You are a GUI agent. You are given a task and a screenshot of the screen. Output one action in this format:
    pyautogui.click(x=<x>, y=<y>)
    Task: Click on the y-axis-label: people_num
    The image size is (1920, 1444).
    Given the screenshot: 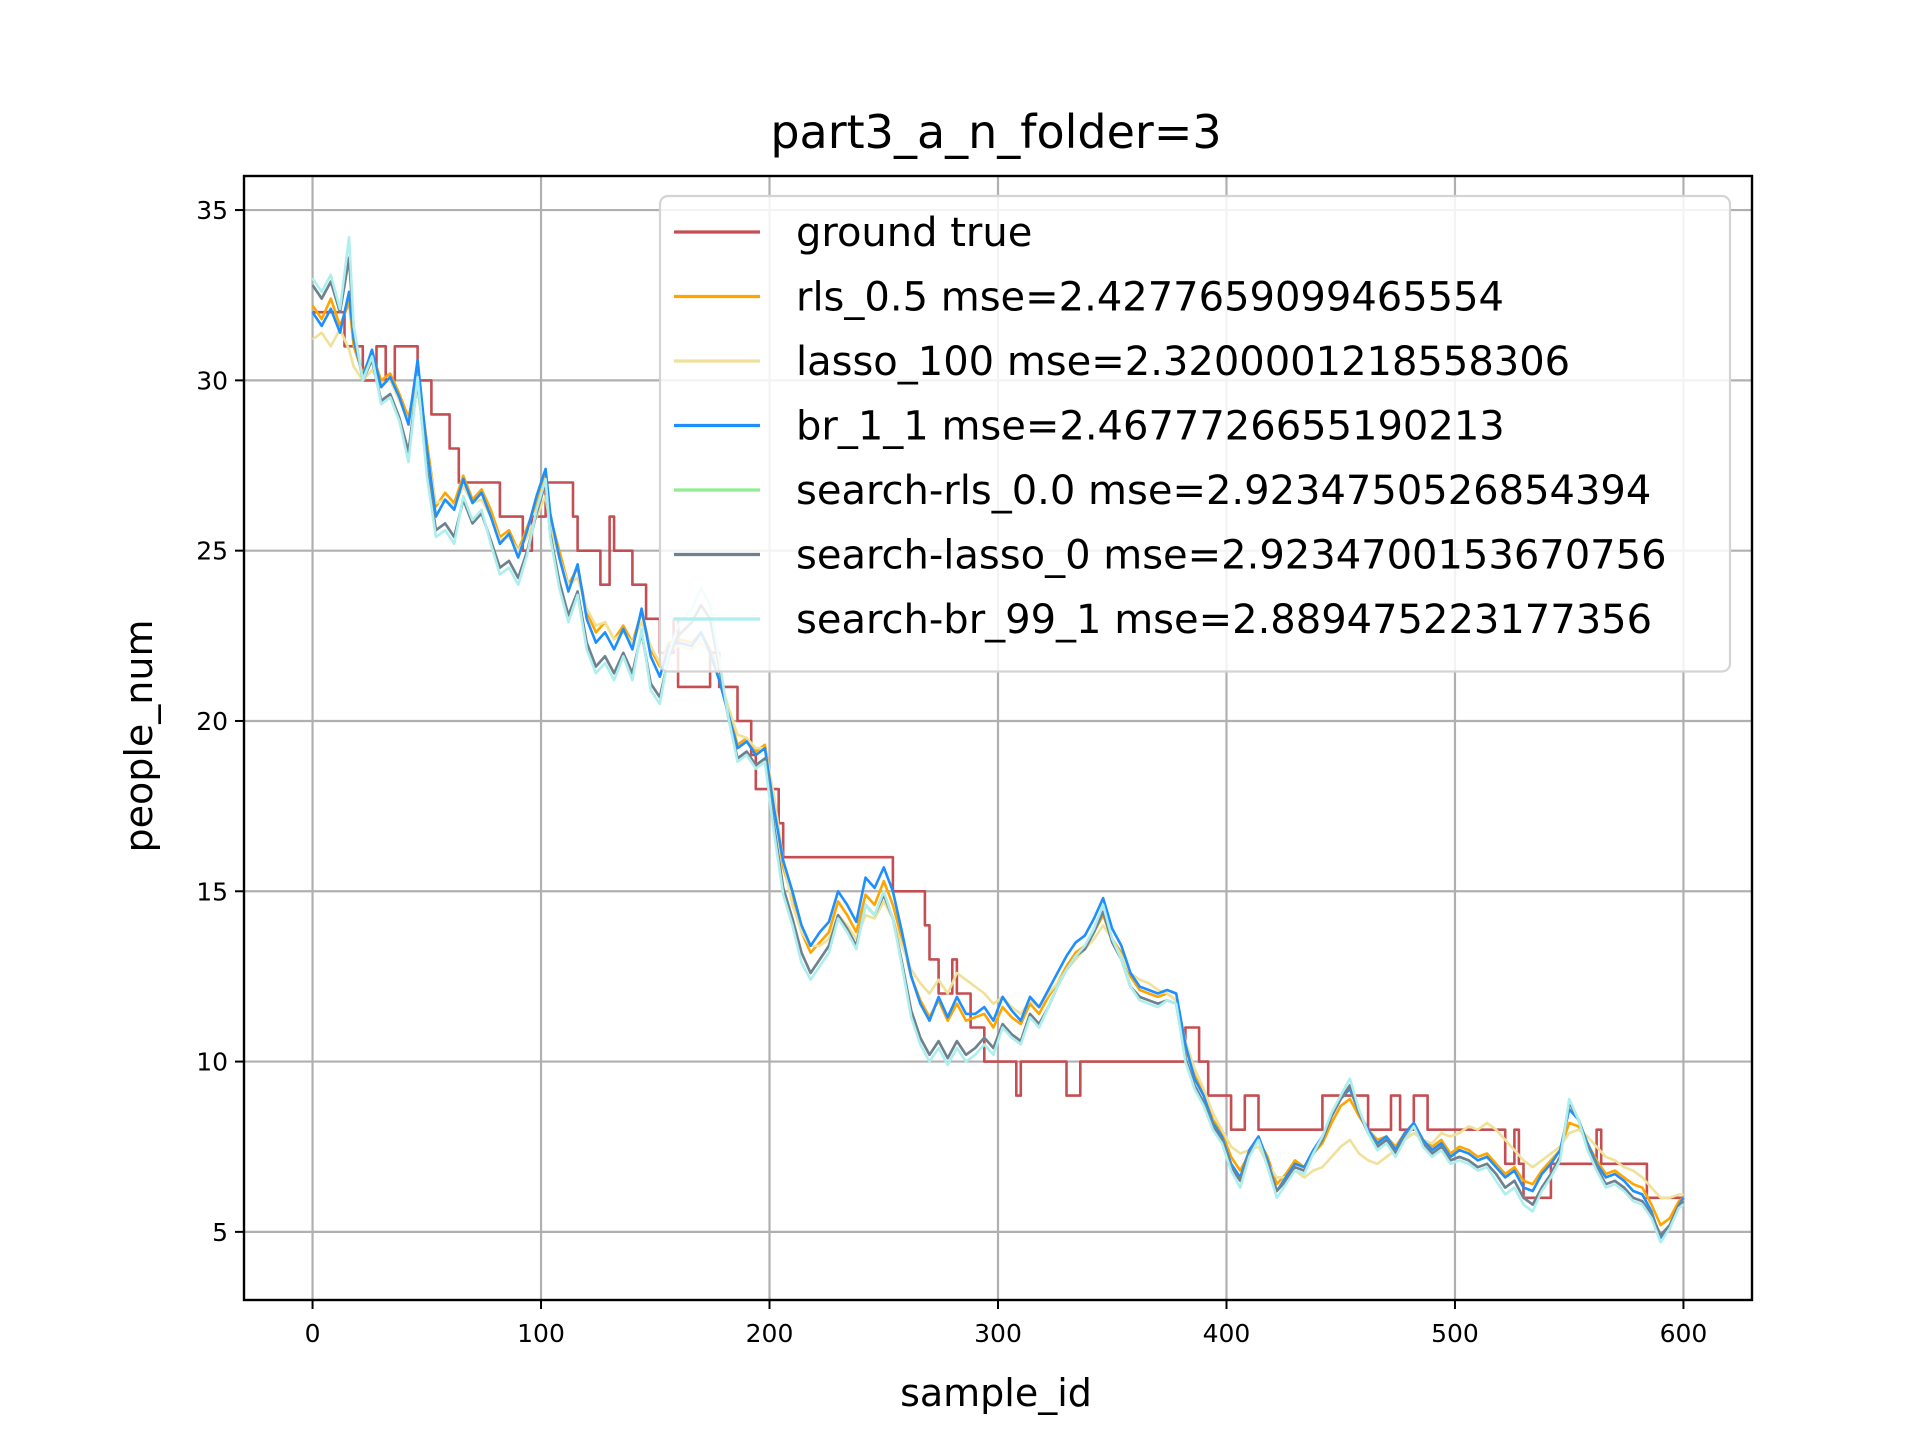 What is the action you would take?
    pyautogui.click(x=139, y=736)
    